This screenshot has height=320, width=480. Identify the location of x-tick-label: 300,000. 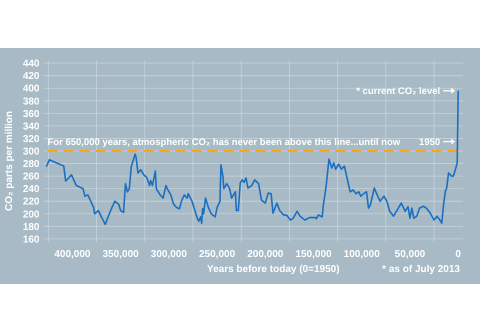
(169, 254).